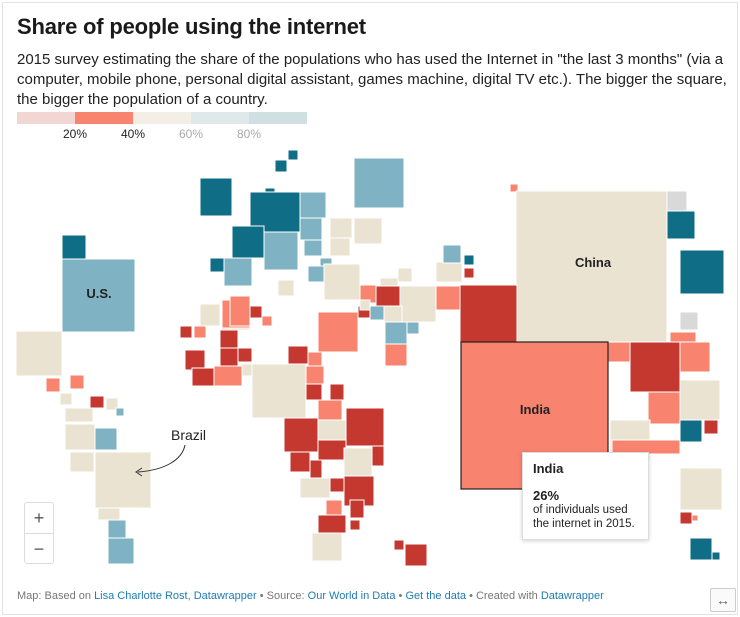 Image resolution: width=740 pixels, height=617 pixels. I want to click on map-credit-link: Lisa Charlotte Rost, Datawrapper, so click(175, 596).